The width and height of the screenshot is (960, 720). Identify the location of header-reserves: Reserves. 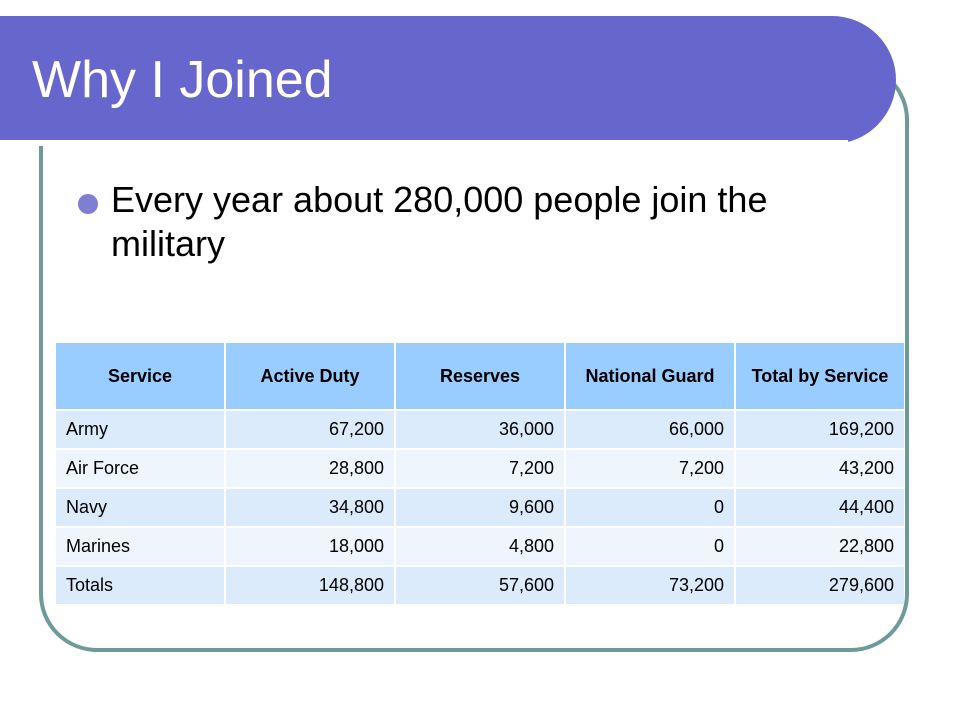
(480, 376).